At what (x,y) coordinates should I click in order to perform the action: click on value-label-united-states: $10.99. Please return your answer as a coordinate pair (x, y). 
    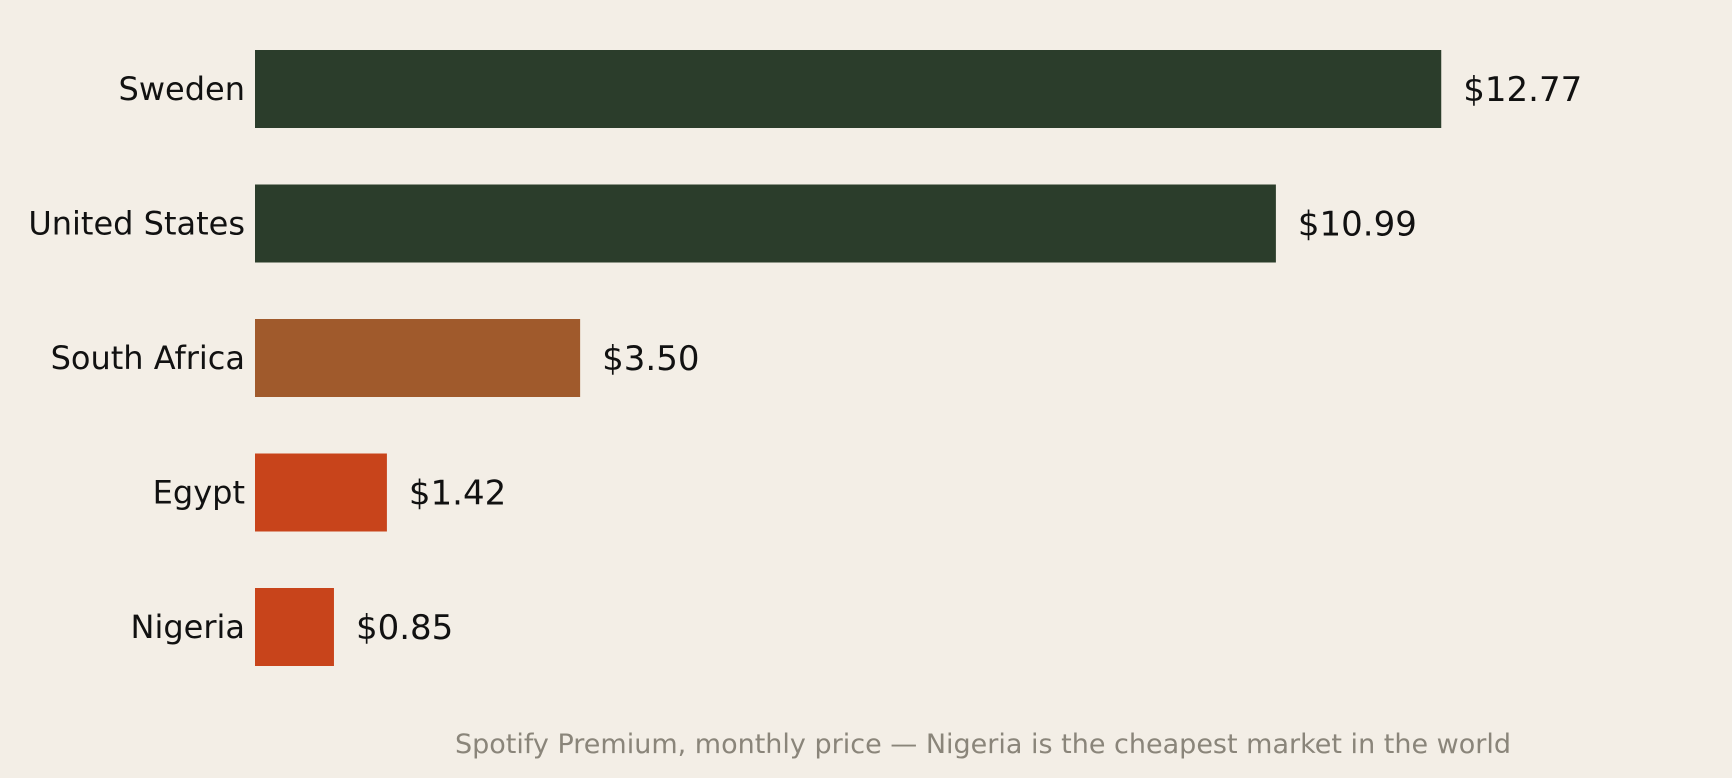
    Looking at the image, I should click on (1357, 225).